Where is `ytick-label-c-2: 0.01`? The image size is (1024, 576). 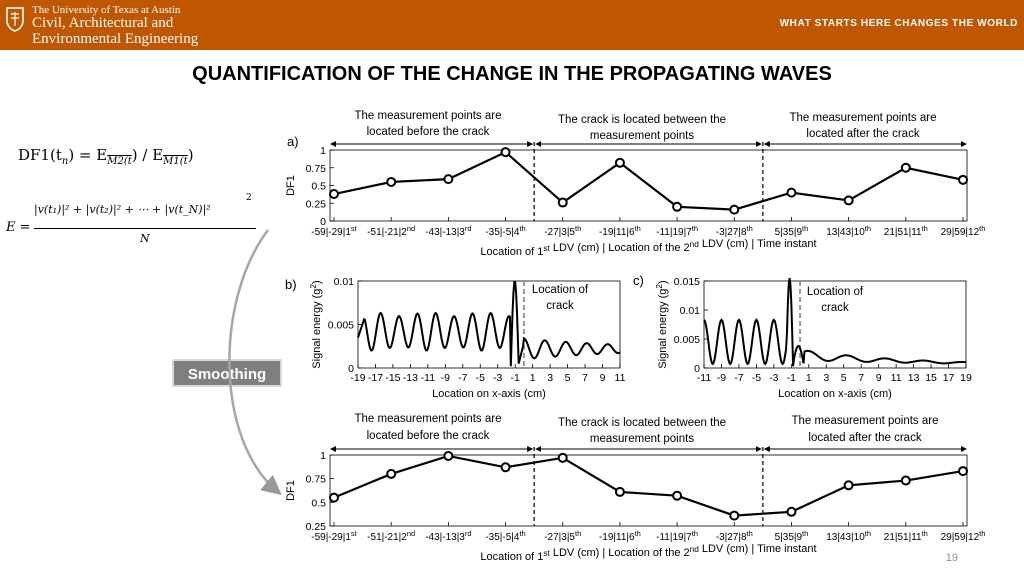 ytick-label-c-2: 0.01 is located at coordinates (690, 311).